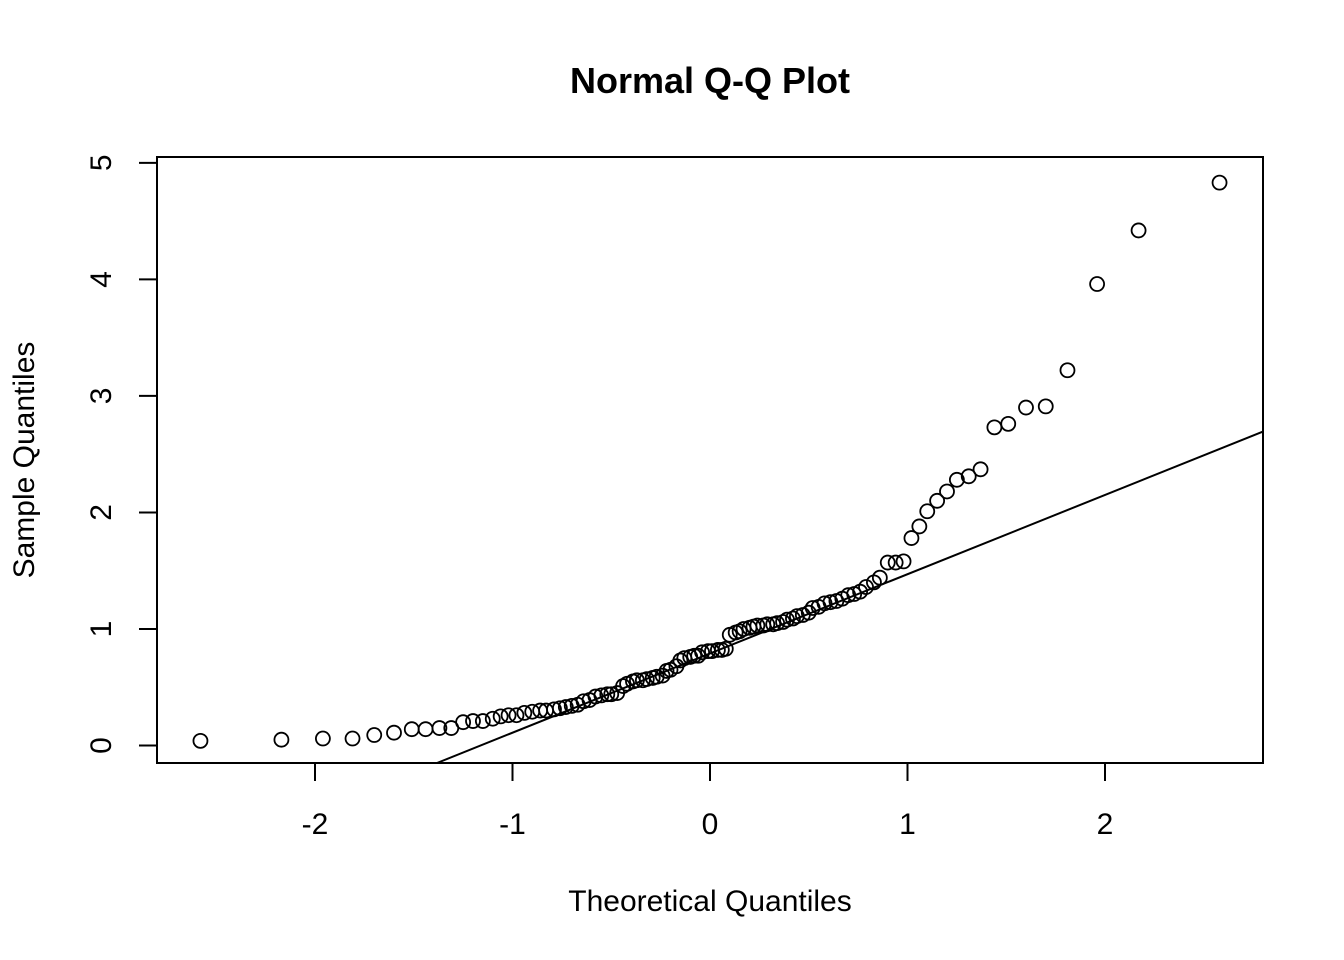 Image resolution: width=1344 pixels, height=960 pixels. What do you see at coordinates (315, 824) in the screenshot?
I see `x-tick-label: -2` at bounding box center [315, 824].